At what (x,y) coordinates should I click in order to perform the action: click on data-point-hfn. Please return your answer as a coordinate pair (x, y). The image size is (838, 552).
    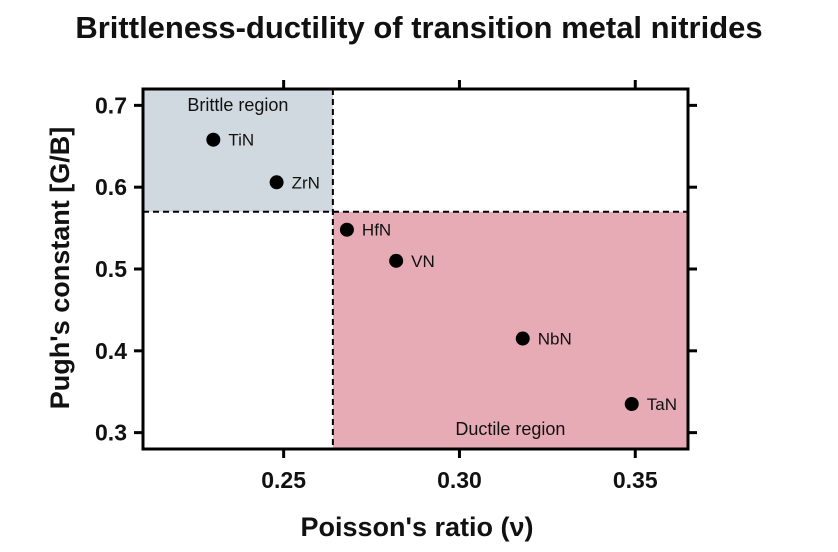
    Looking at the image, I should click on (346, 229).